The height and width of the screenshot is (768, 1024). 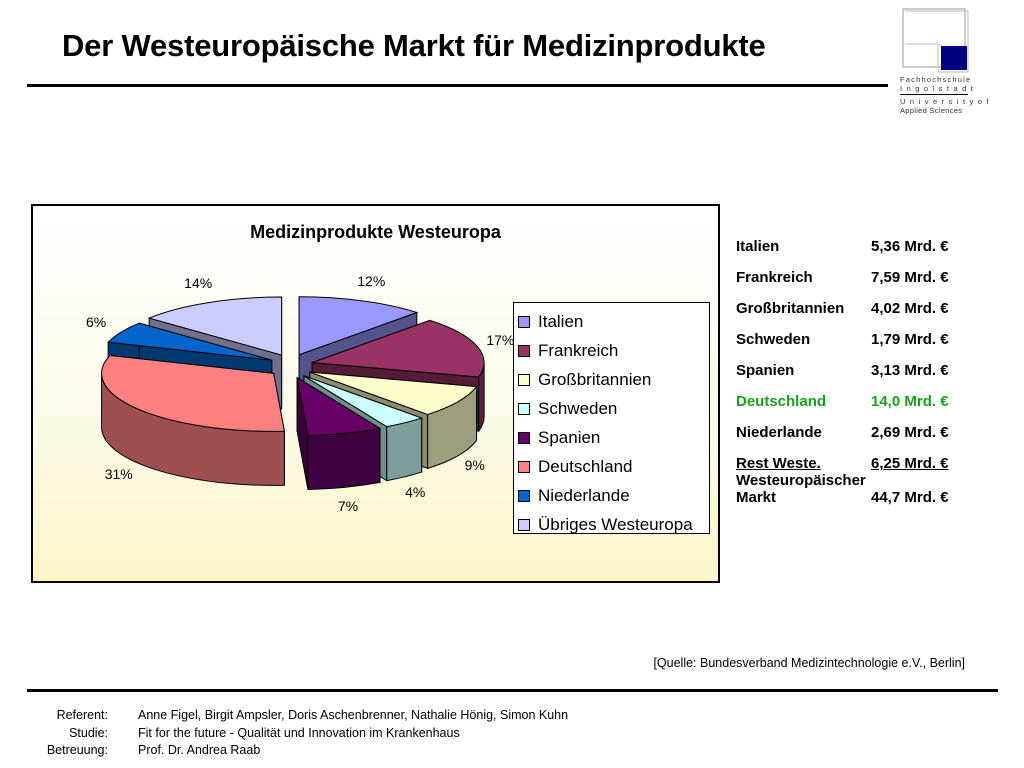 I want to click on value-amount: 1,79 Mrd. €, so click(x=910, y=339).